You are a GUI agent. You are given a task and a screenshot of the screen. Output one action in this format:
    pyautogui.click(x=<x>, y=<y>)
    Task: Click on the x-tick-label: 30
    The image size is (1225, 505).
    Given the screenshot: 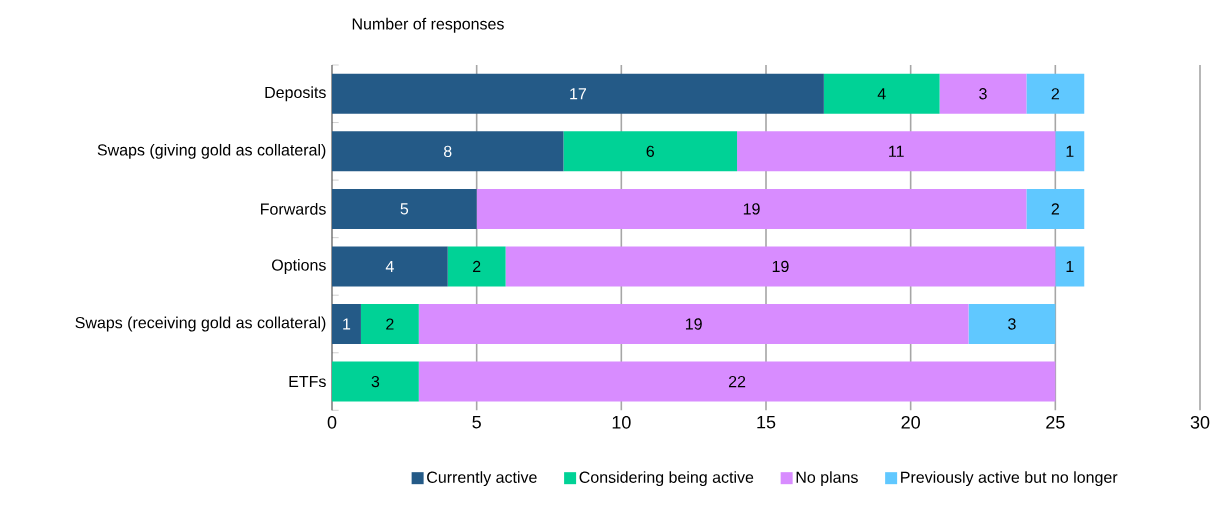 What is the action you would take?
    pyautogui.click(x=1200, y=422)
    